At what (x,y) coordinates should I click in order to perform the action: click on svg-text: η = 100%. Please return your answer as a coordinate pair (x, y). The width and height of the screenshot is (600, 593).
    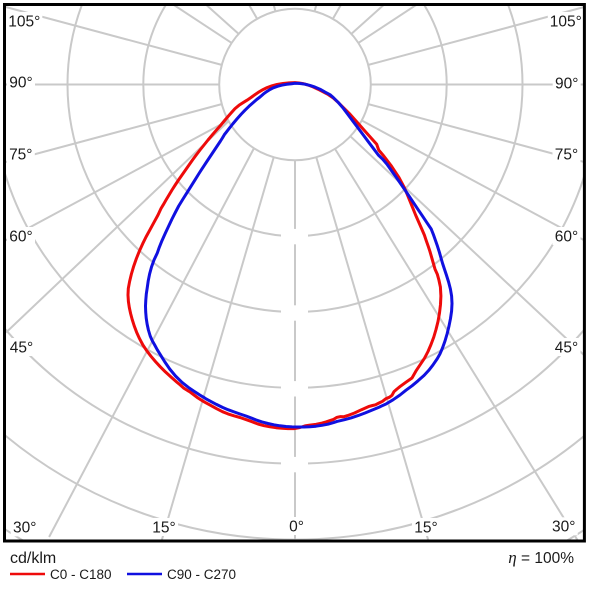
    Looking at the image, I should click on (541, 557).